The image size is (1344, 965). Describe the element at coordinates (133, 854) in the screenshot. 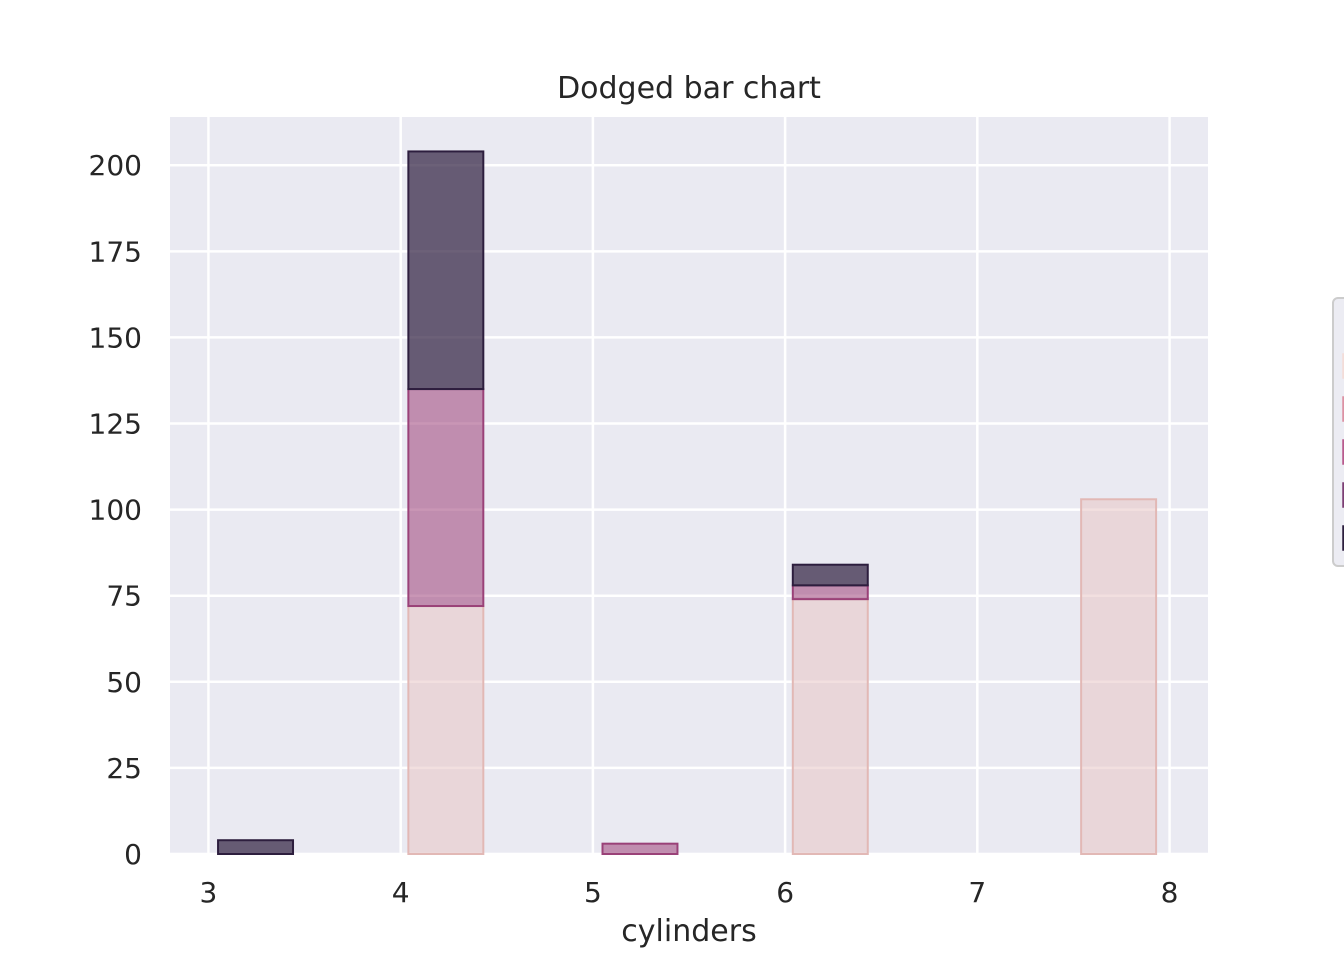

I see `y-tick-label: 0` at that location.